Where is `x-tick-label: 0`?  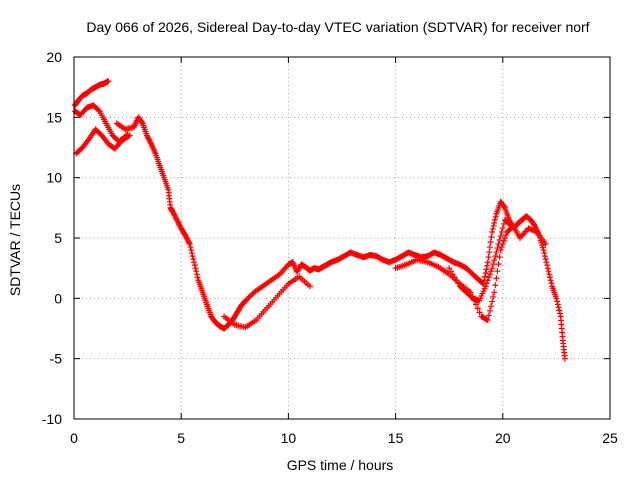 x-tick-label: 0 is located at coordinates (74, 438).